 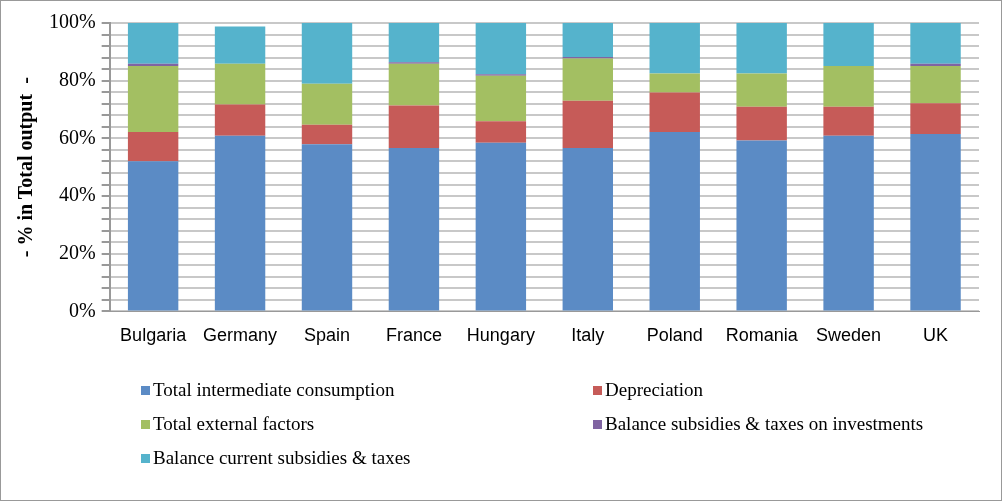 What do you see at coordinates (674, 335) in the screenshot?
I see `x-tick-label: Poland` at bounding box center [674, 335].